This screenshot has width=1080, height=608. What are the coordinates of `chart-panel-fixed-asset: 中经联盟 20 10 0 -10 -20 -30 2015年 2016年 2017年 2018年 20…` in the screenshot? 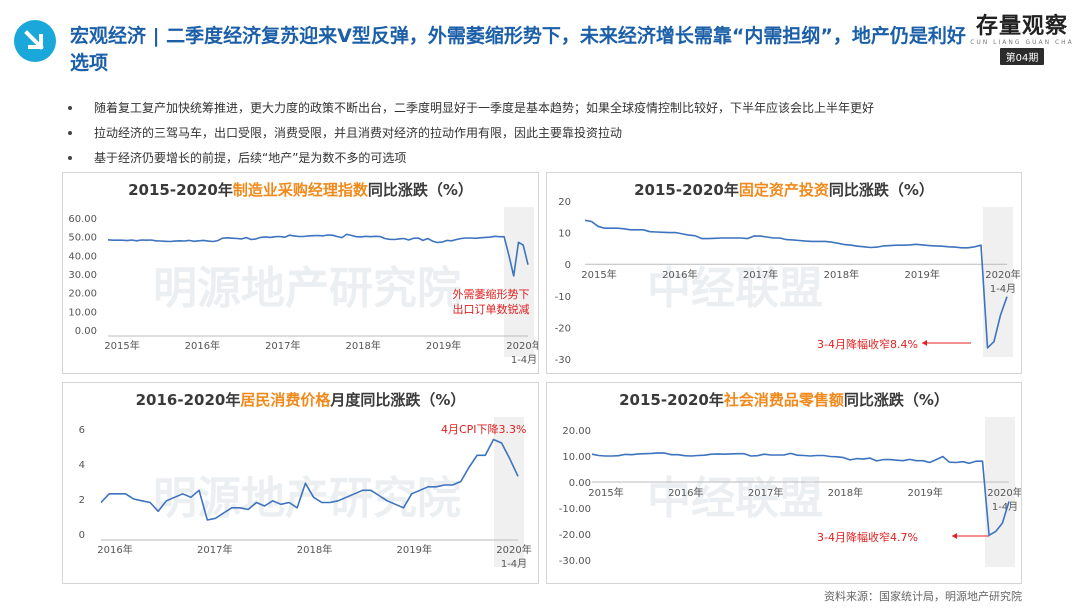 It's located at (784, 273).